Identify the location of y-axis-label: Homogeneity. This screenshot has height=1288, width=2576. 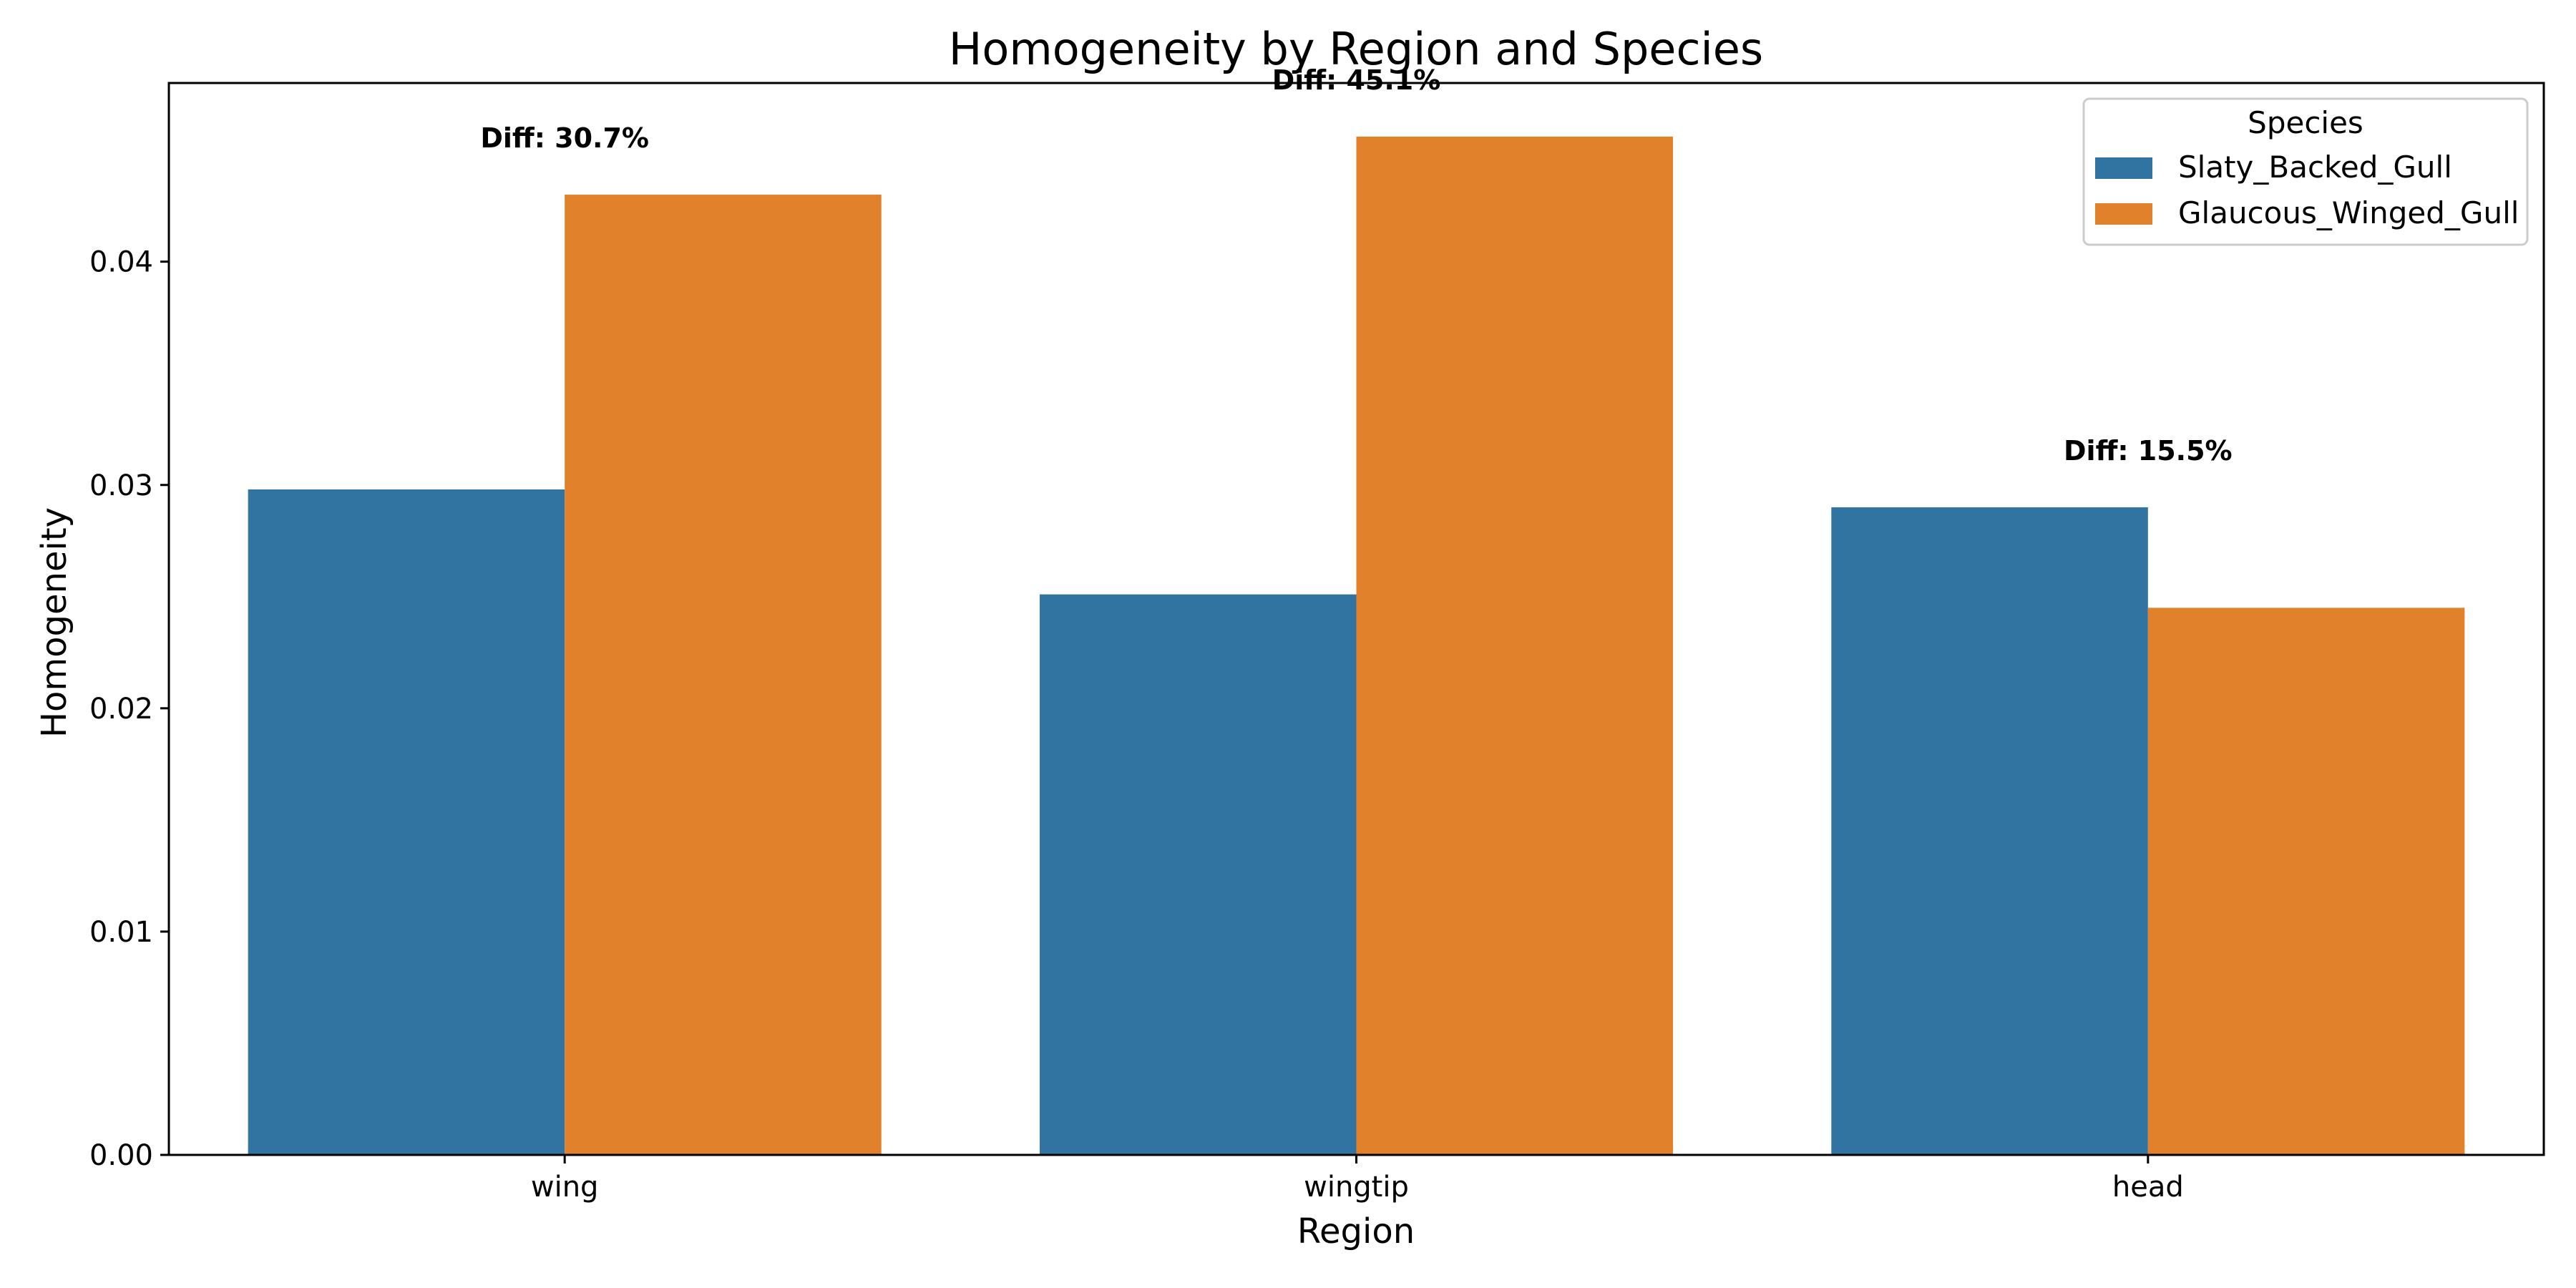
(54, 622).